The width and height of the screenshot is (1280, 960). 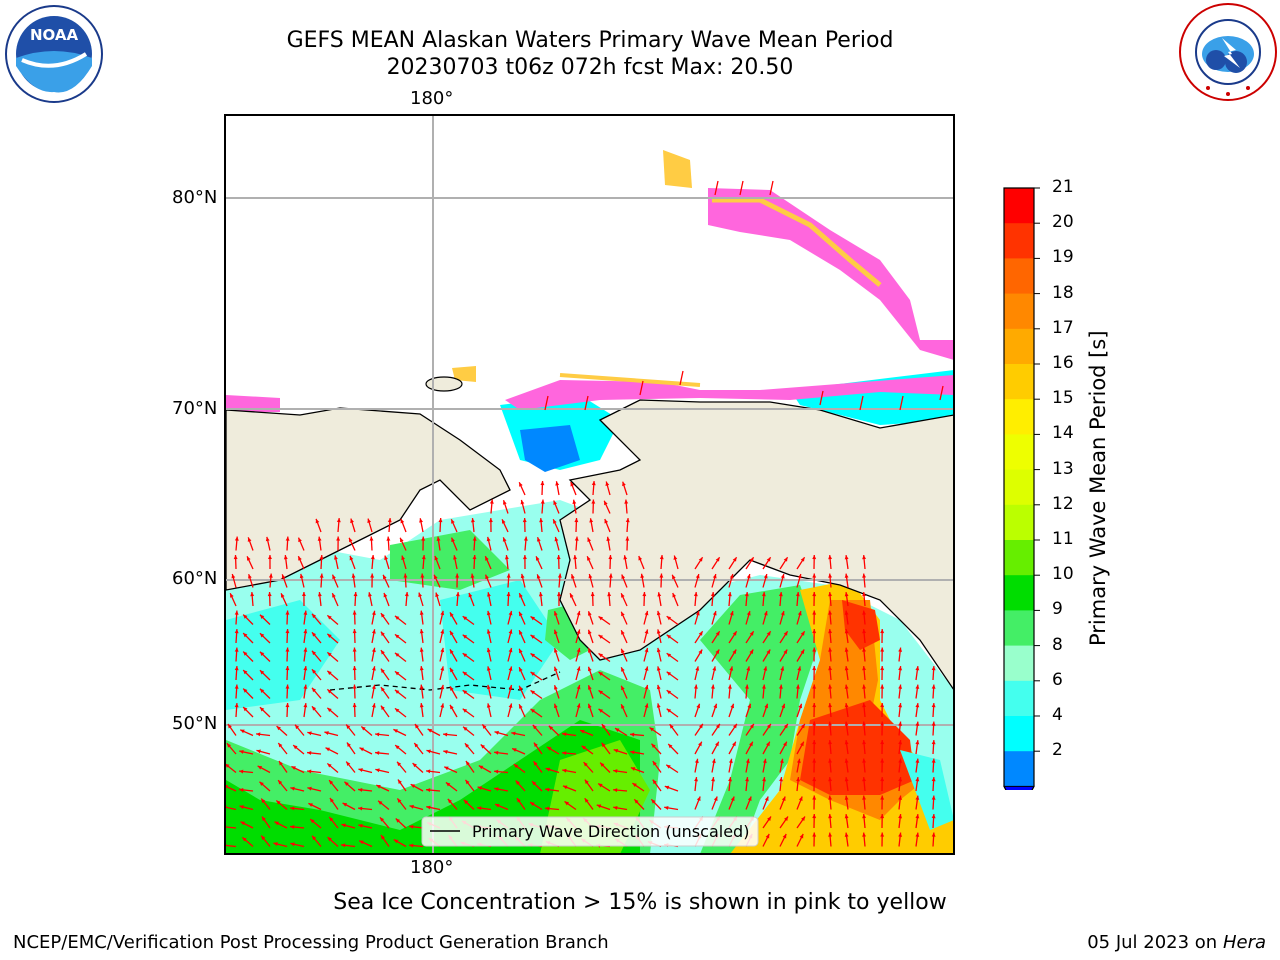 What do you see at coordinates (432, 98) in the screenshot?
I see `lon-label-top: 180°` at bounding box center [432, 98].